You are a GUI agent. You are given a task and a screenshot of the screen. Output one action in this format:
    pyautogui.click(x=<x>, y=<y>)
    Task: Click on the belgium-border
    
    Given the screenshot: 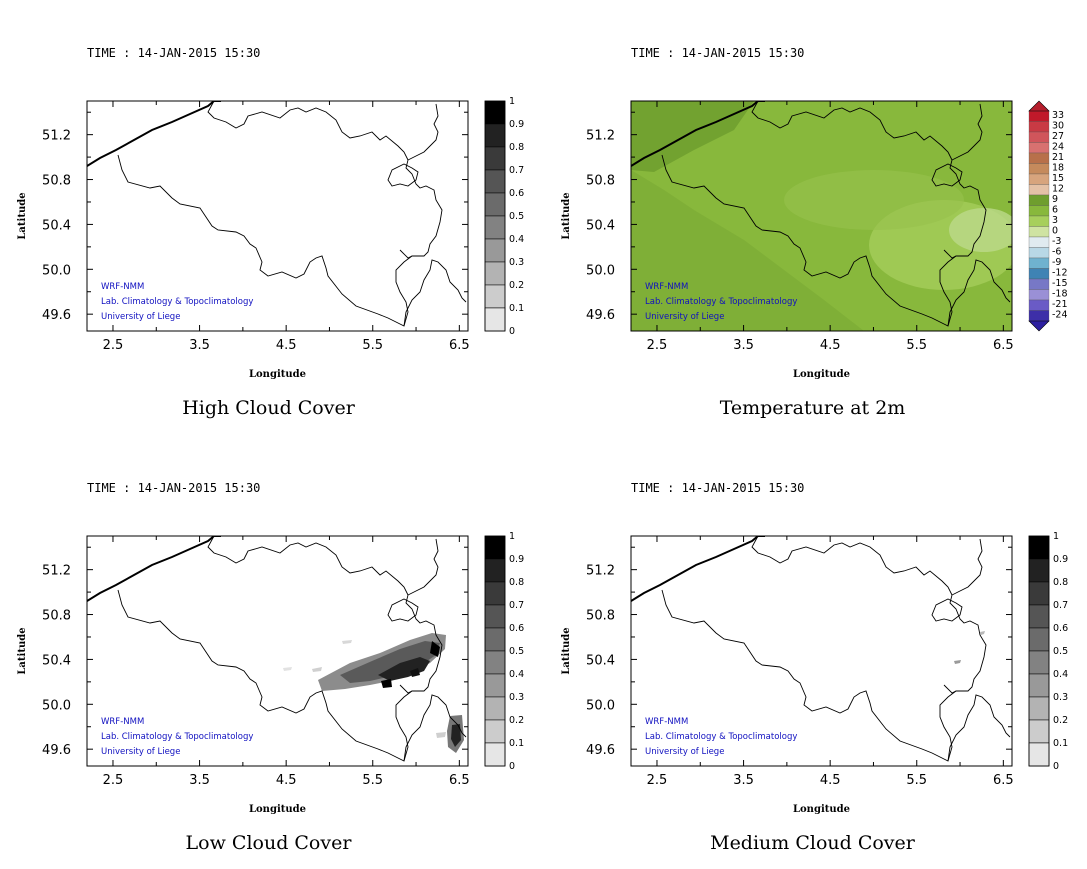 What is the action you would take?
    pyautogui.click(x=280, y=650)
    